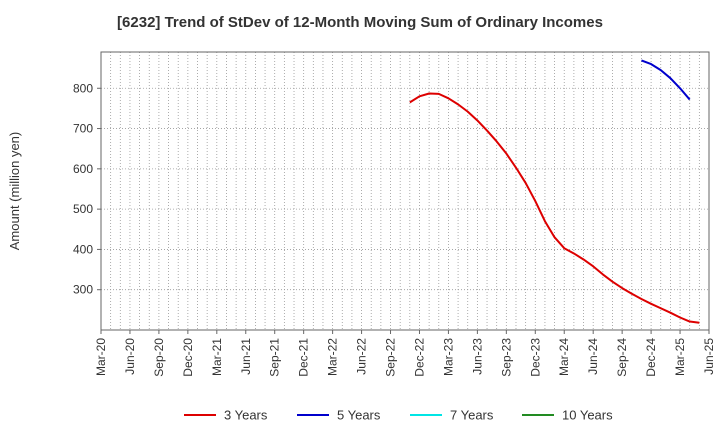 This screenshot has width=720, height=440. I want to click on x-tick-label: Dec-21, so click(304, 357).